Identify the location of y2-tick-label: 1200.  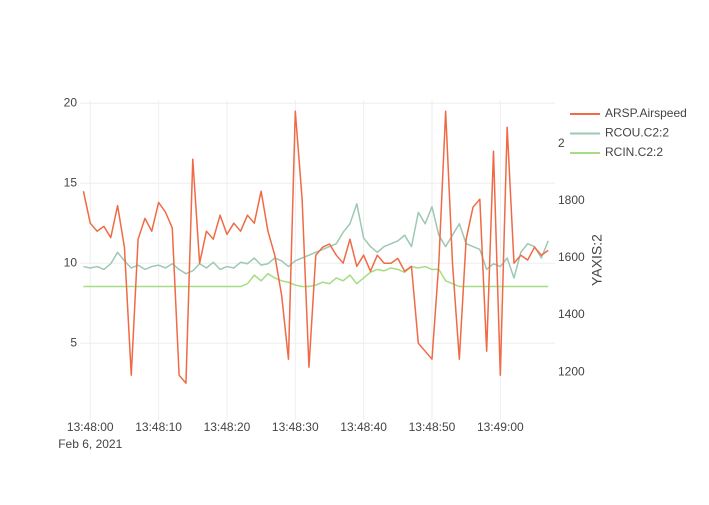
(571, 371).